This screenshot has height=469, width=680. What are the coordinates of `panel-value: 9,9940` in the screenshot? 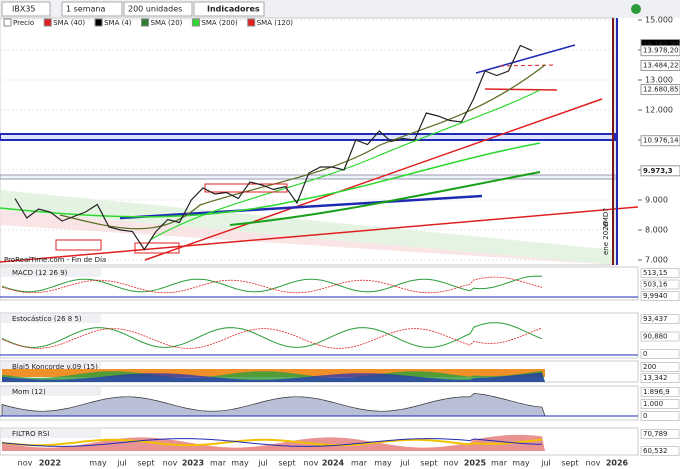 It's located at (655, 296).